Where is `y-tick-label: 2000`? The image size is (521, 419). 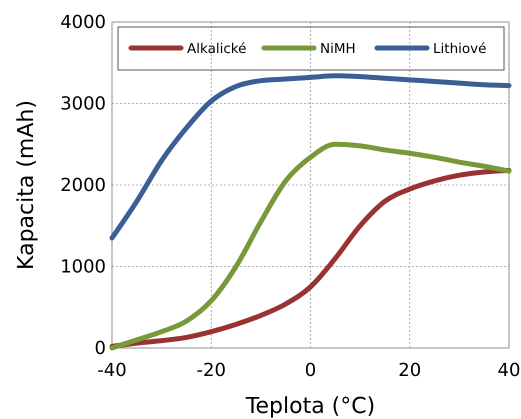
y-tick-label: 2000 is located at coordinates (83, 185).